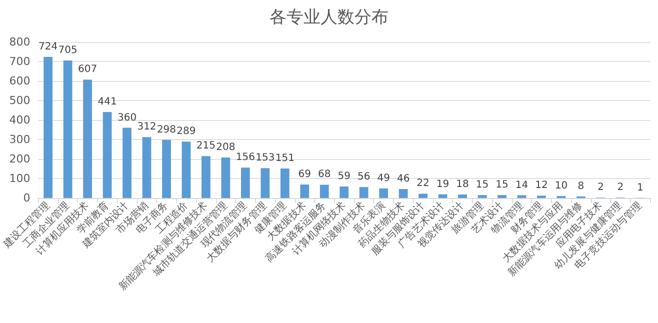 The height and width of the screenshot is (323, 658). I want to click on data-label: 156, so click(245, 158).